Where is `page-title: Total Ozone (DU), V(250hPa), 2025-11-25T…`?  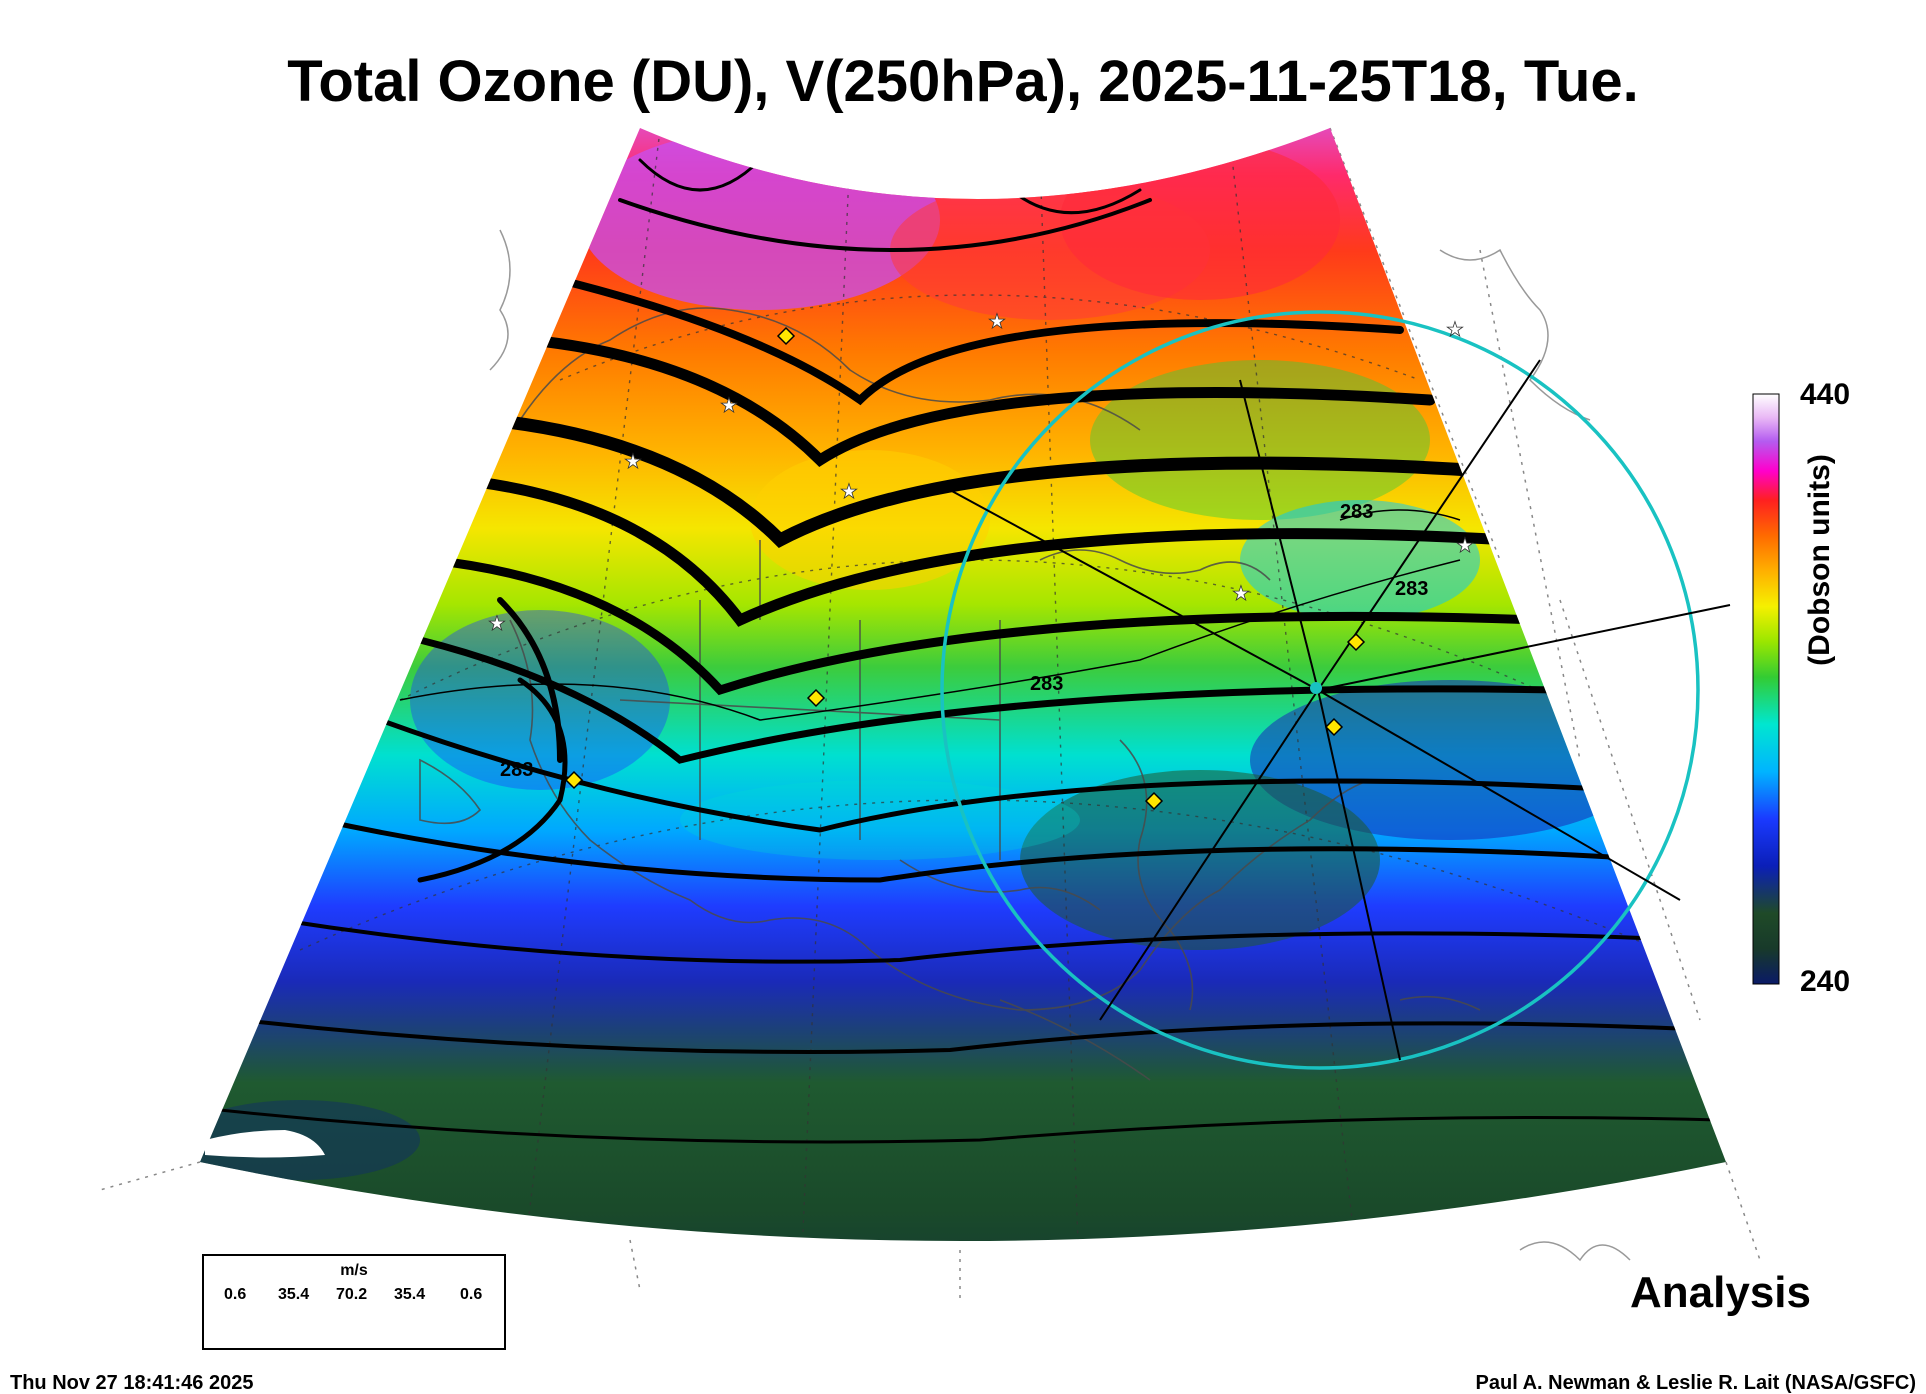 page-title: Total Ozone (DU), V(250hPa), 2025-11-25T… is located at coordinates (963, 81).